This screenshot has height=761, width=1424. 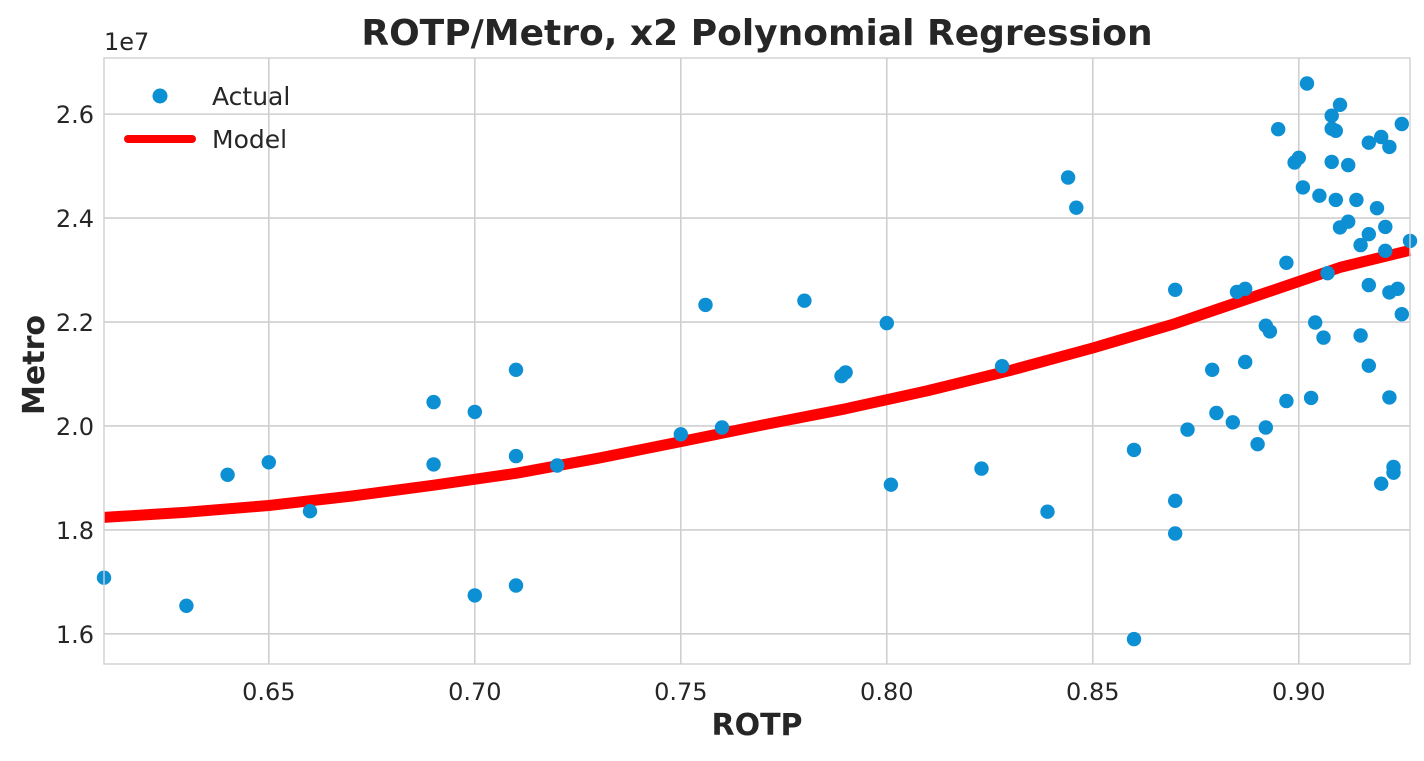 I want to click on legend-label-actual: Actual, so click(x=251, y=96).